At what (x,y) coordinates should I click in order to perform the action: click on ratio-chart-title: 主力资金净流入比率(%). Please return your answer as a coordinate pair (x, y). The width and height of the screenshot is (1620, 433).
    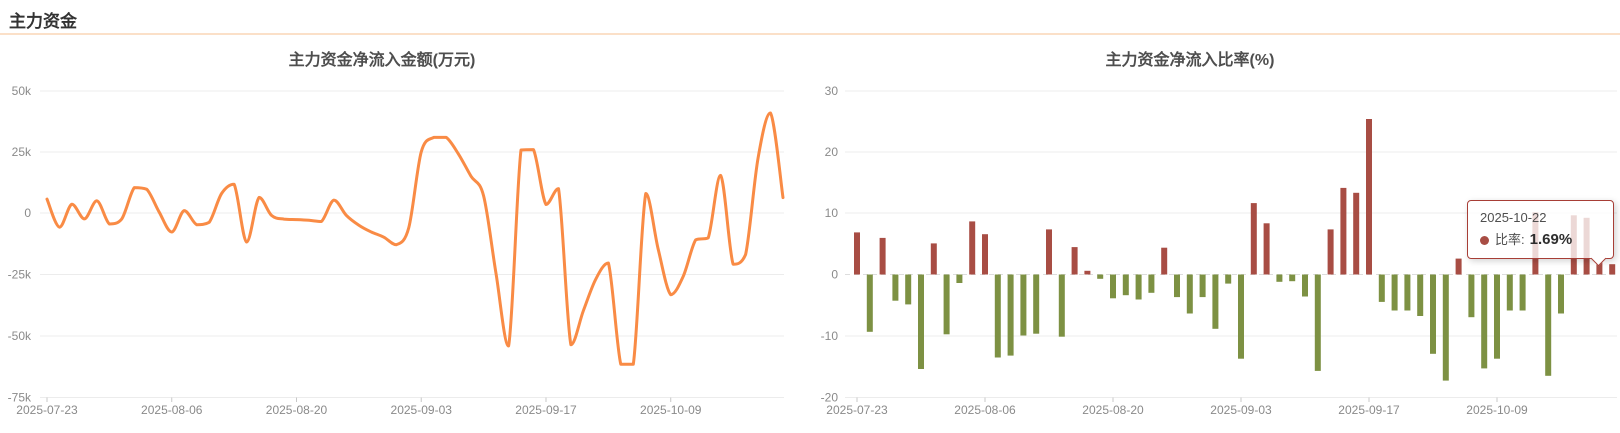
    Looking at the image, I should click on (1190, 60).